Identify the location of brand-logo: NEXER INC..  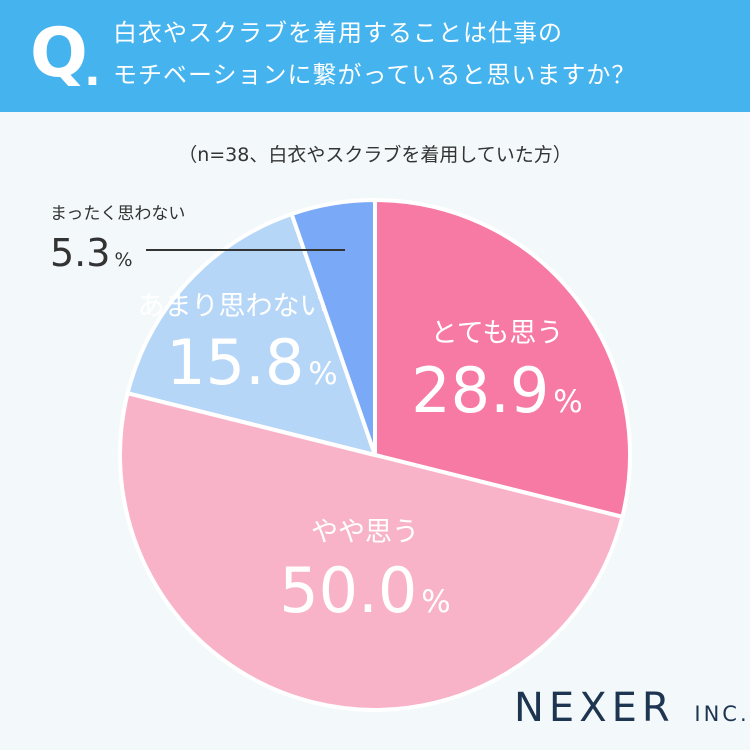
(632, 708).